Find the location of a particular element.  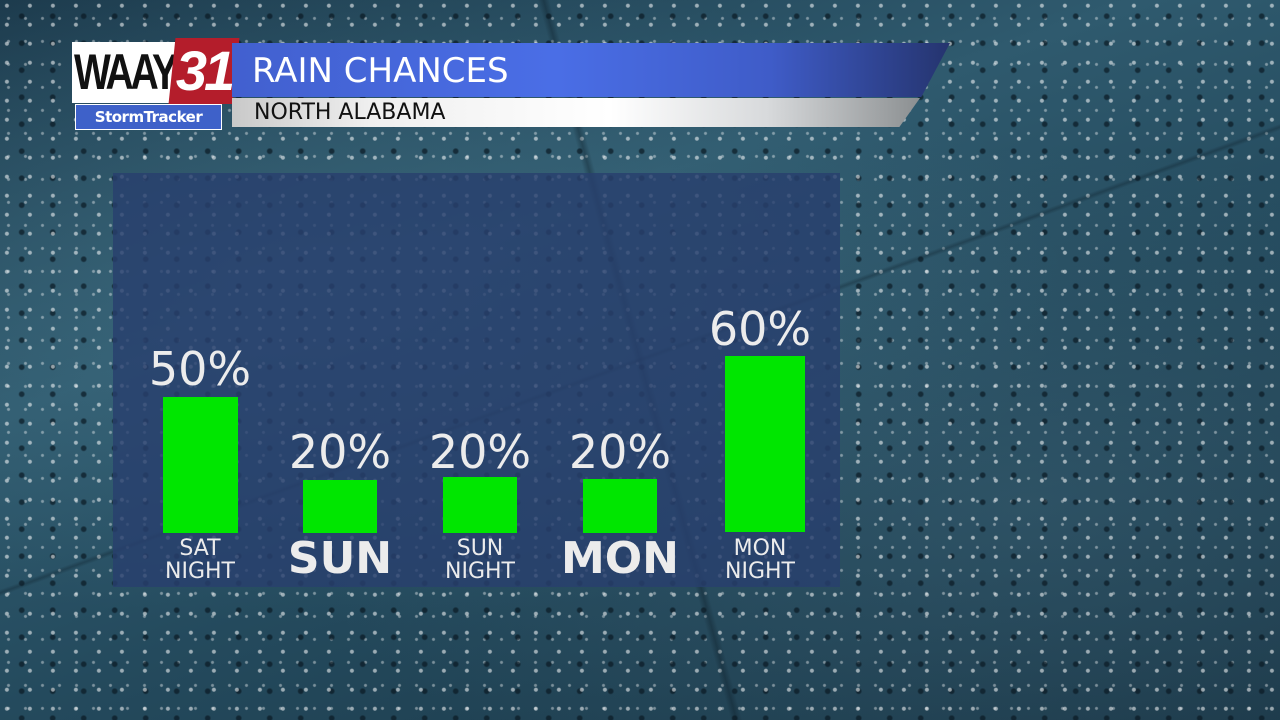

bar-category-label: SUN is located at coordinates (340, 558).